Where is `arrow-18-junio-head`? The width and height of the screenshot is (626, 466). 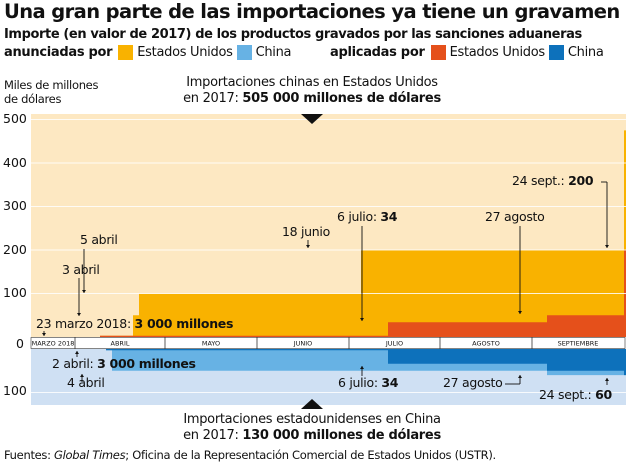
arrow-18-junio-head is located at coordinates (308, 246).